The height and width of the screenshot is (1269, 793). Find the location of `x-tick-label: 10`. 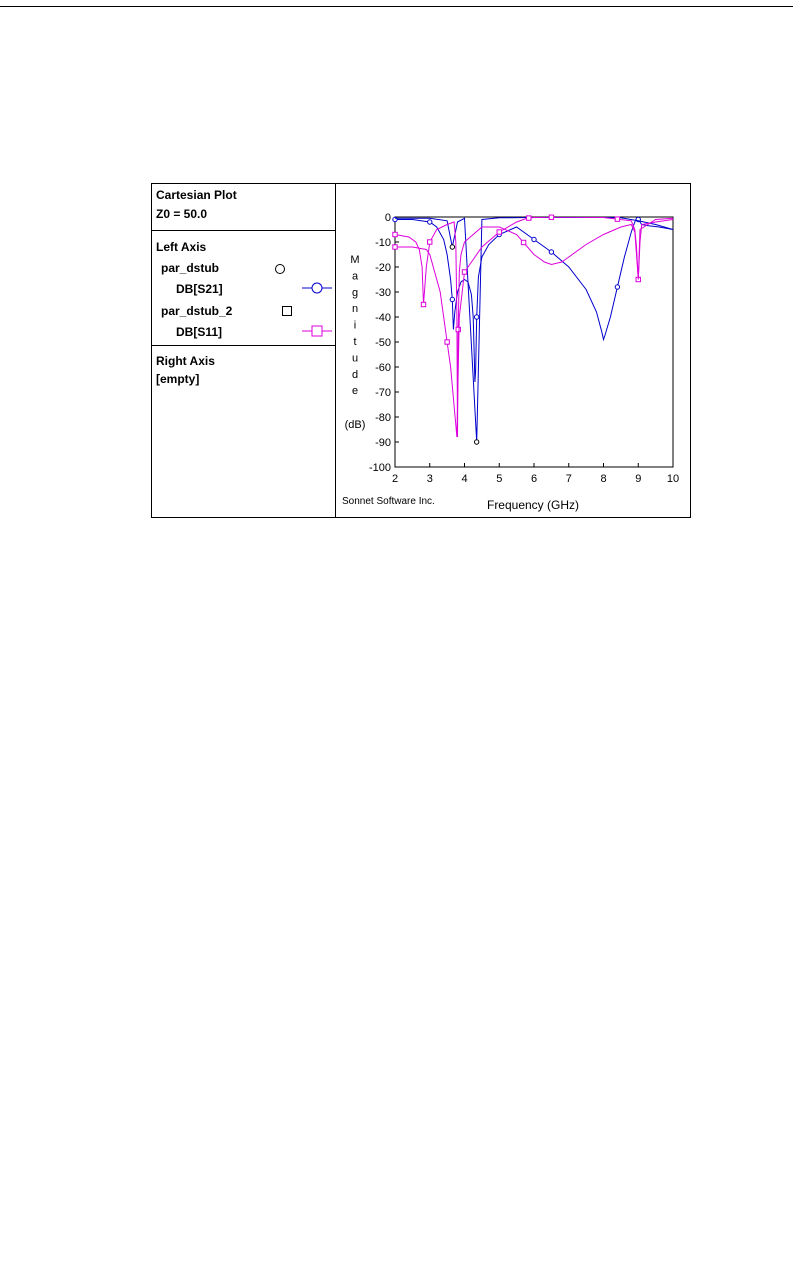

x-tick-label: 10 is located at coordinates (673, 479).